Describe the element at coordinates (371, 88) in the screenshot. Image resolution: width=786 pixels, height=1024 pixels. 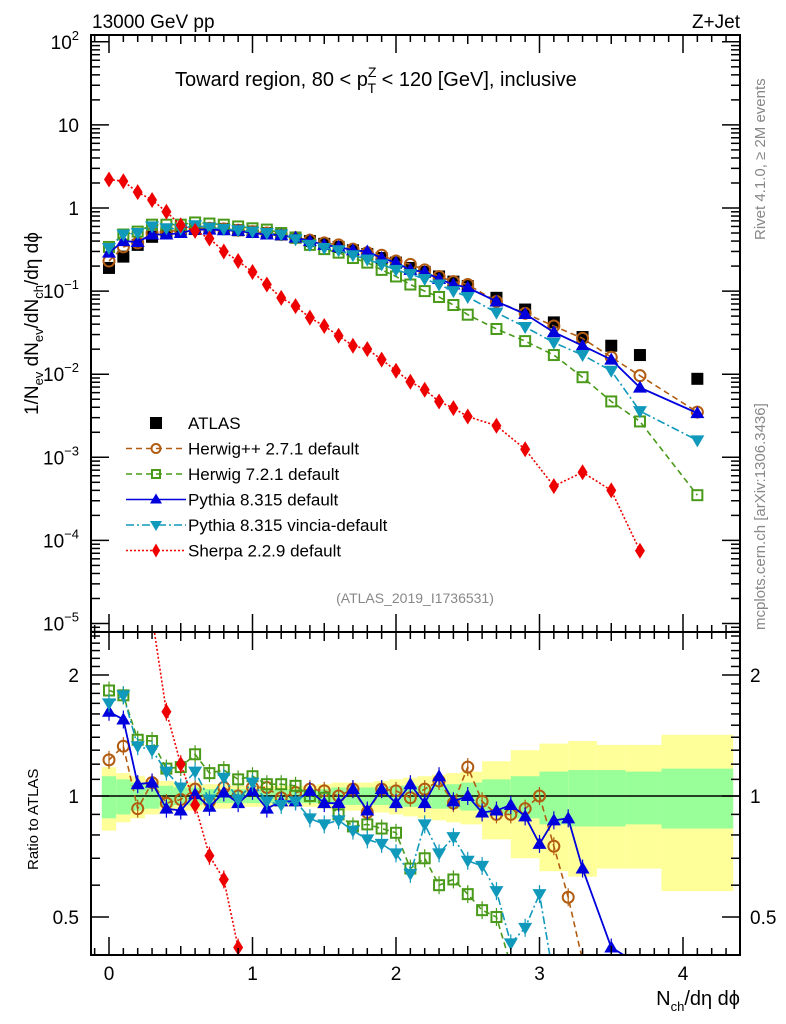
I see `title-sub: T` at that location.